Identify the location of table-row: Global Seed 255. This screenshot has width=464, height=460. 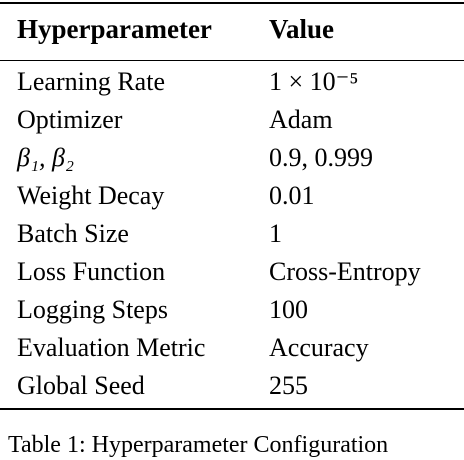
(232, 386).